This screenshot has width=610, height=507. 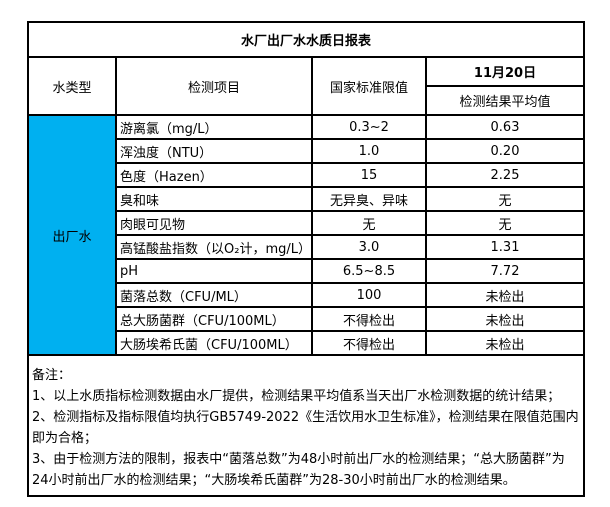 I want to click on row-result: 7.72, so click(x=505, y=271).